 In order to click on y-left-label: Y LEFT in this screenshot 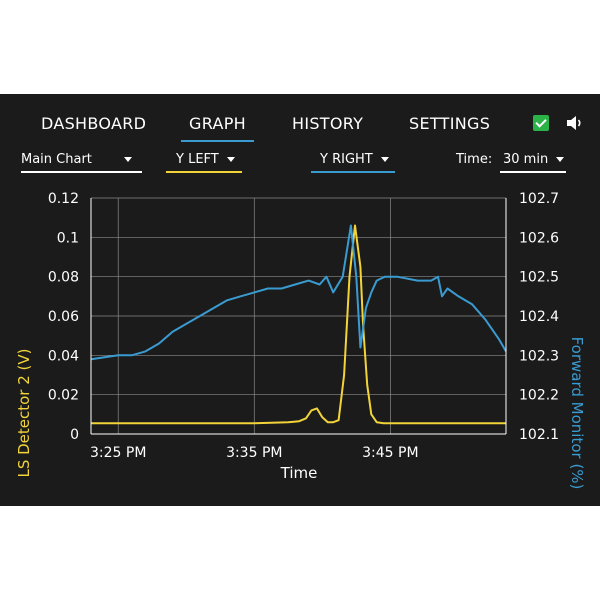, I will do `click(197, 159)`.